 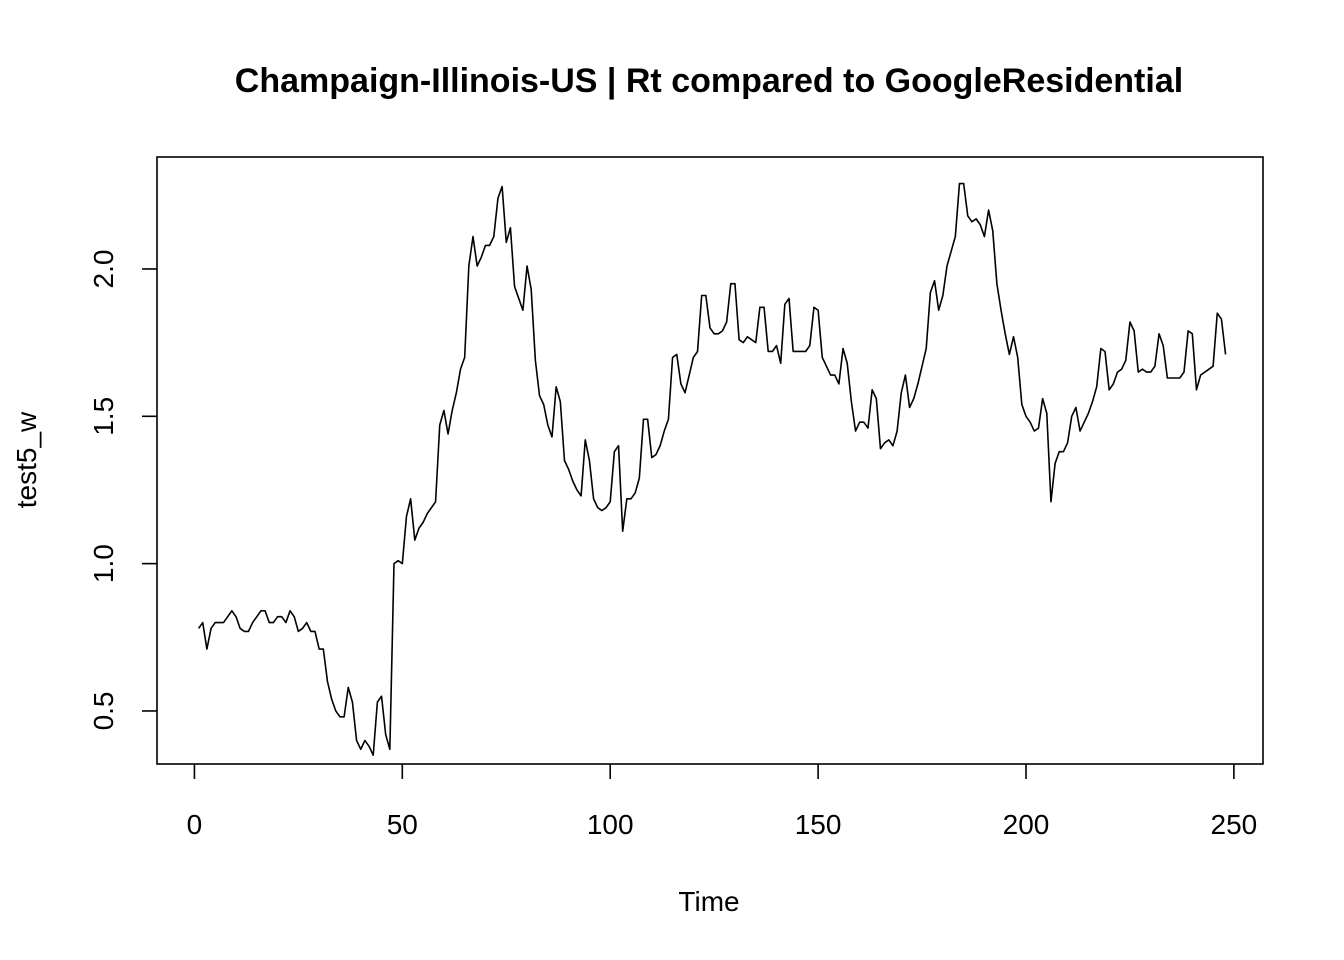 I want to click on x-axis: 0 50 100 150 200 250, so click(x=722, y=802).